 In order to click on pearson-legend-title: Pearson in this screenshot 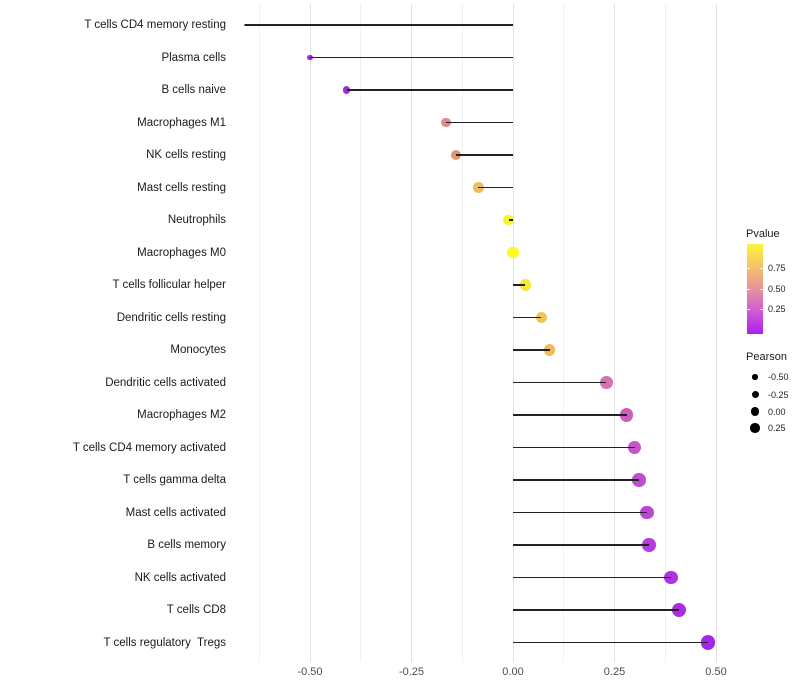, I will do `click(766, 357)`.